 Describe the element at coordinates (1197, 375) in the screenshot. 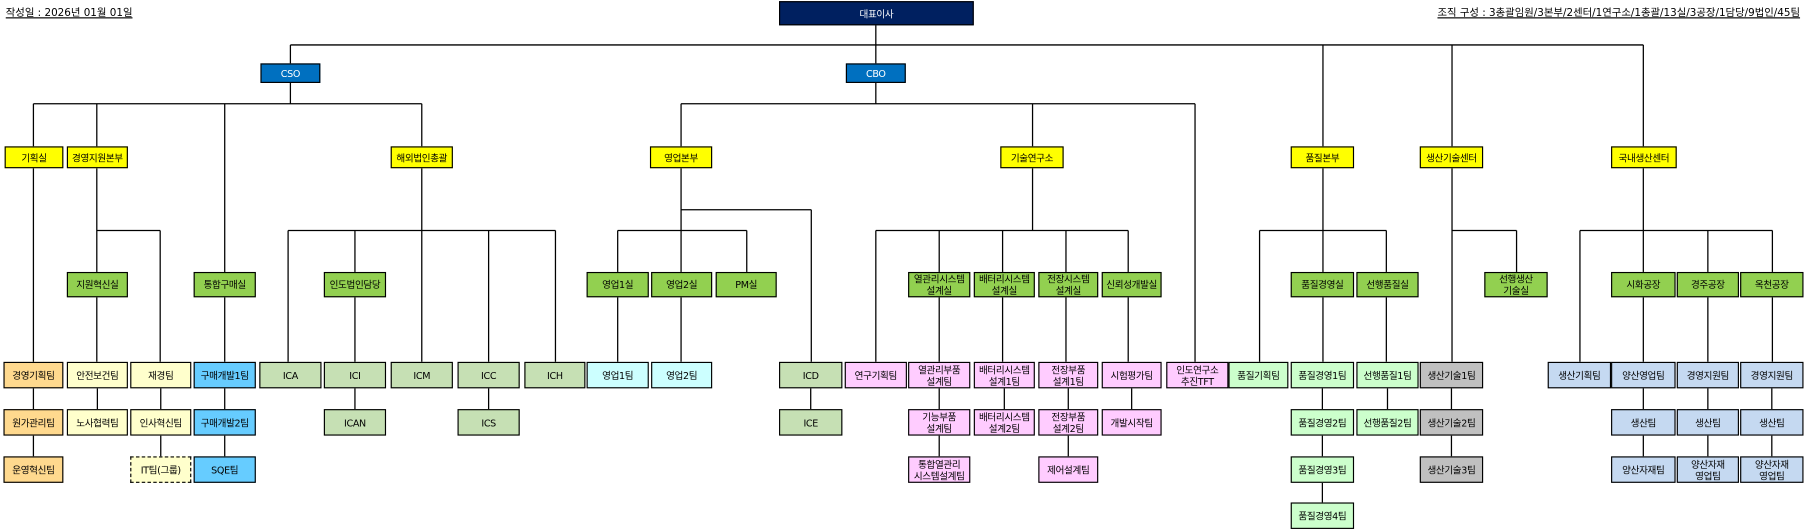

I see `org-unit-box: 인도연구소 추진TFT` at that location.